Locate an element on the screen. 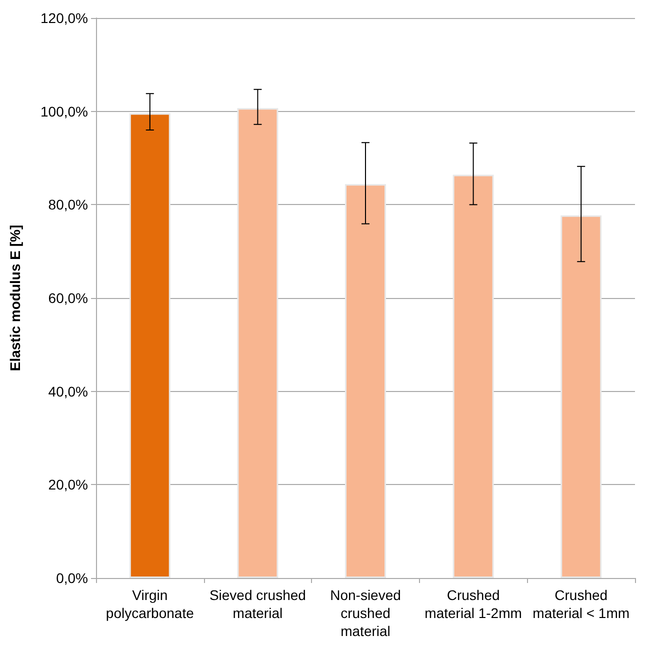 Image resolution: width=649 pixels, height=652 pixels. x-tick-label: Crushed material 1-2mm is located at coordinates (473, 604).